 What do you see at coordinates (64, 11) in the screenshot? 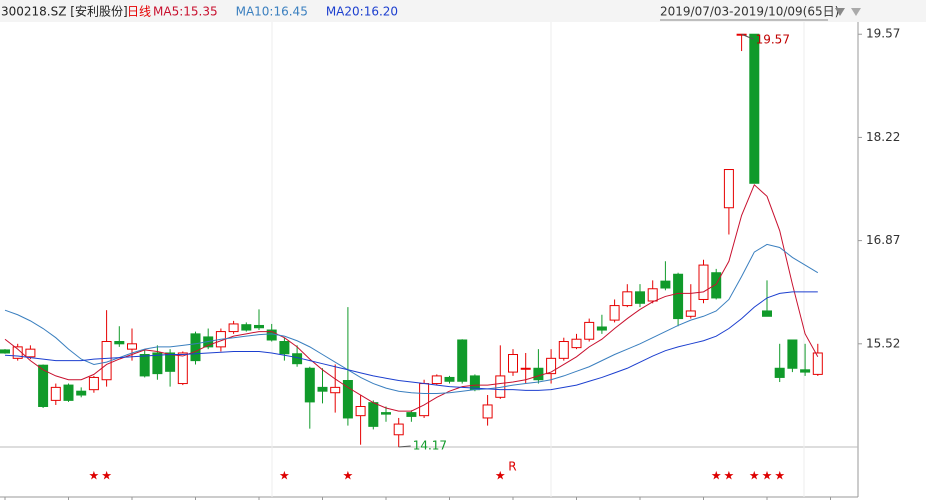
I see `stock-title: 300218.SZ [安利股份]` at bounding box center [64, 11].